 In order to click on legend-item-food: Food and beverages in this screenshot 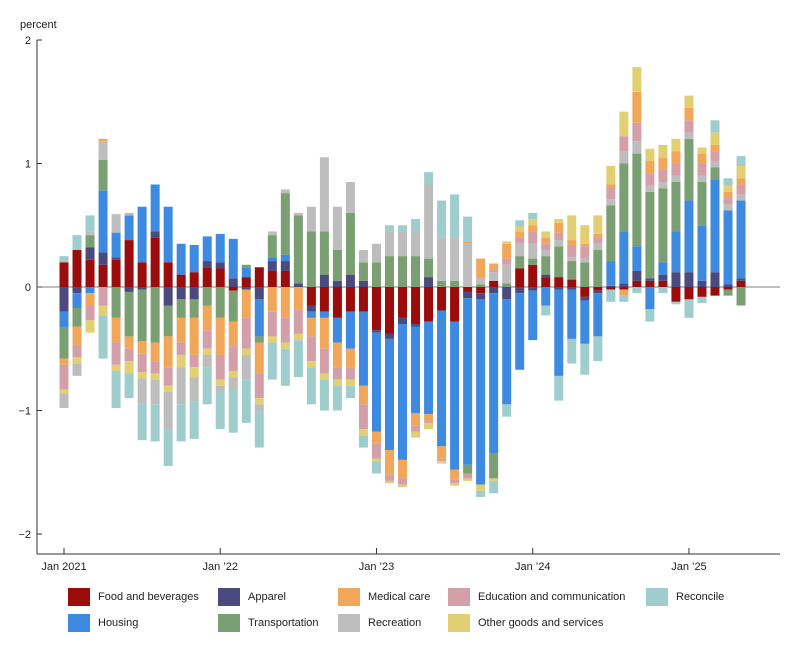, I will do `click(133, 597)`.